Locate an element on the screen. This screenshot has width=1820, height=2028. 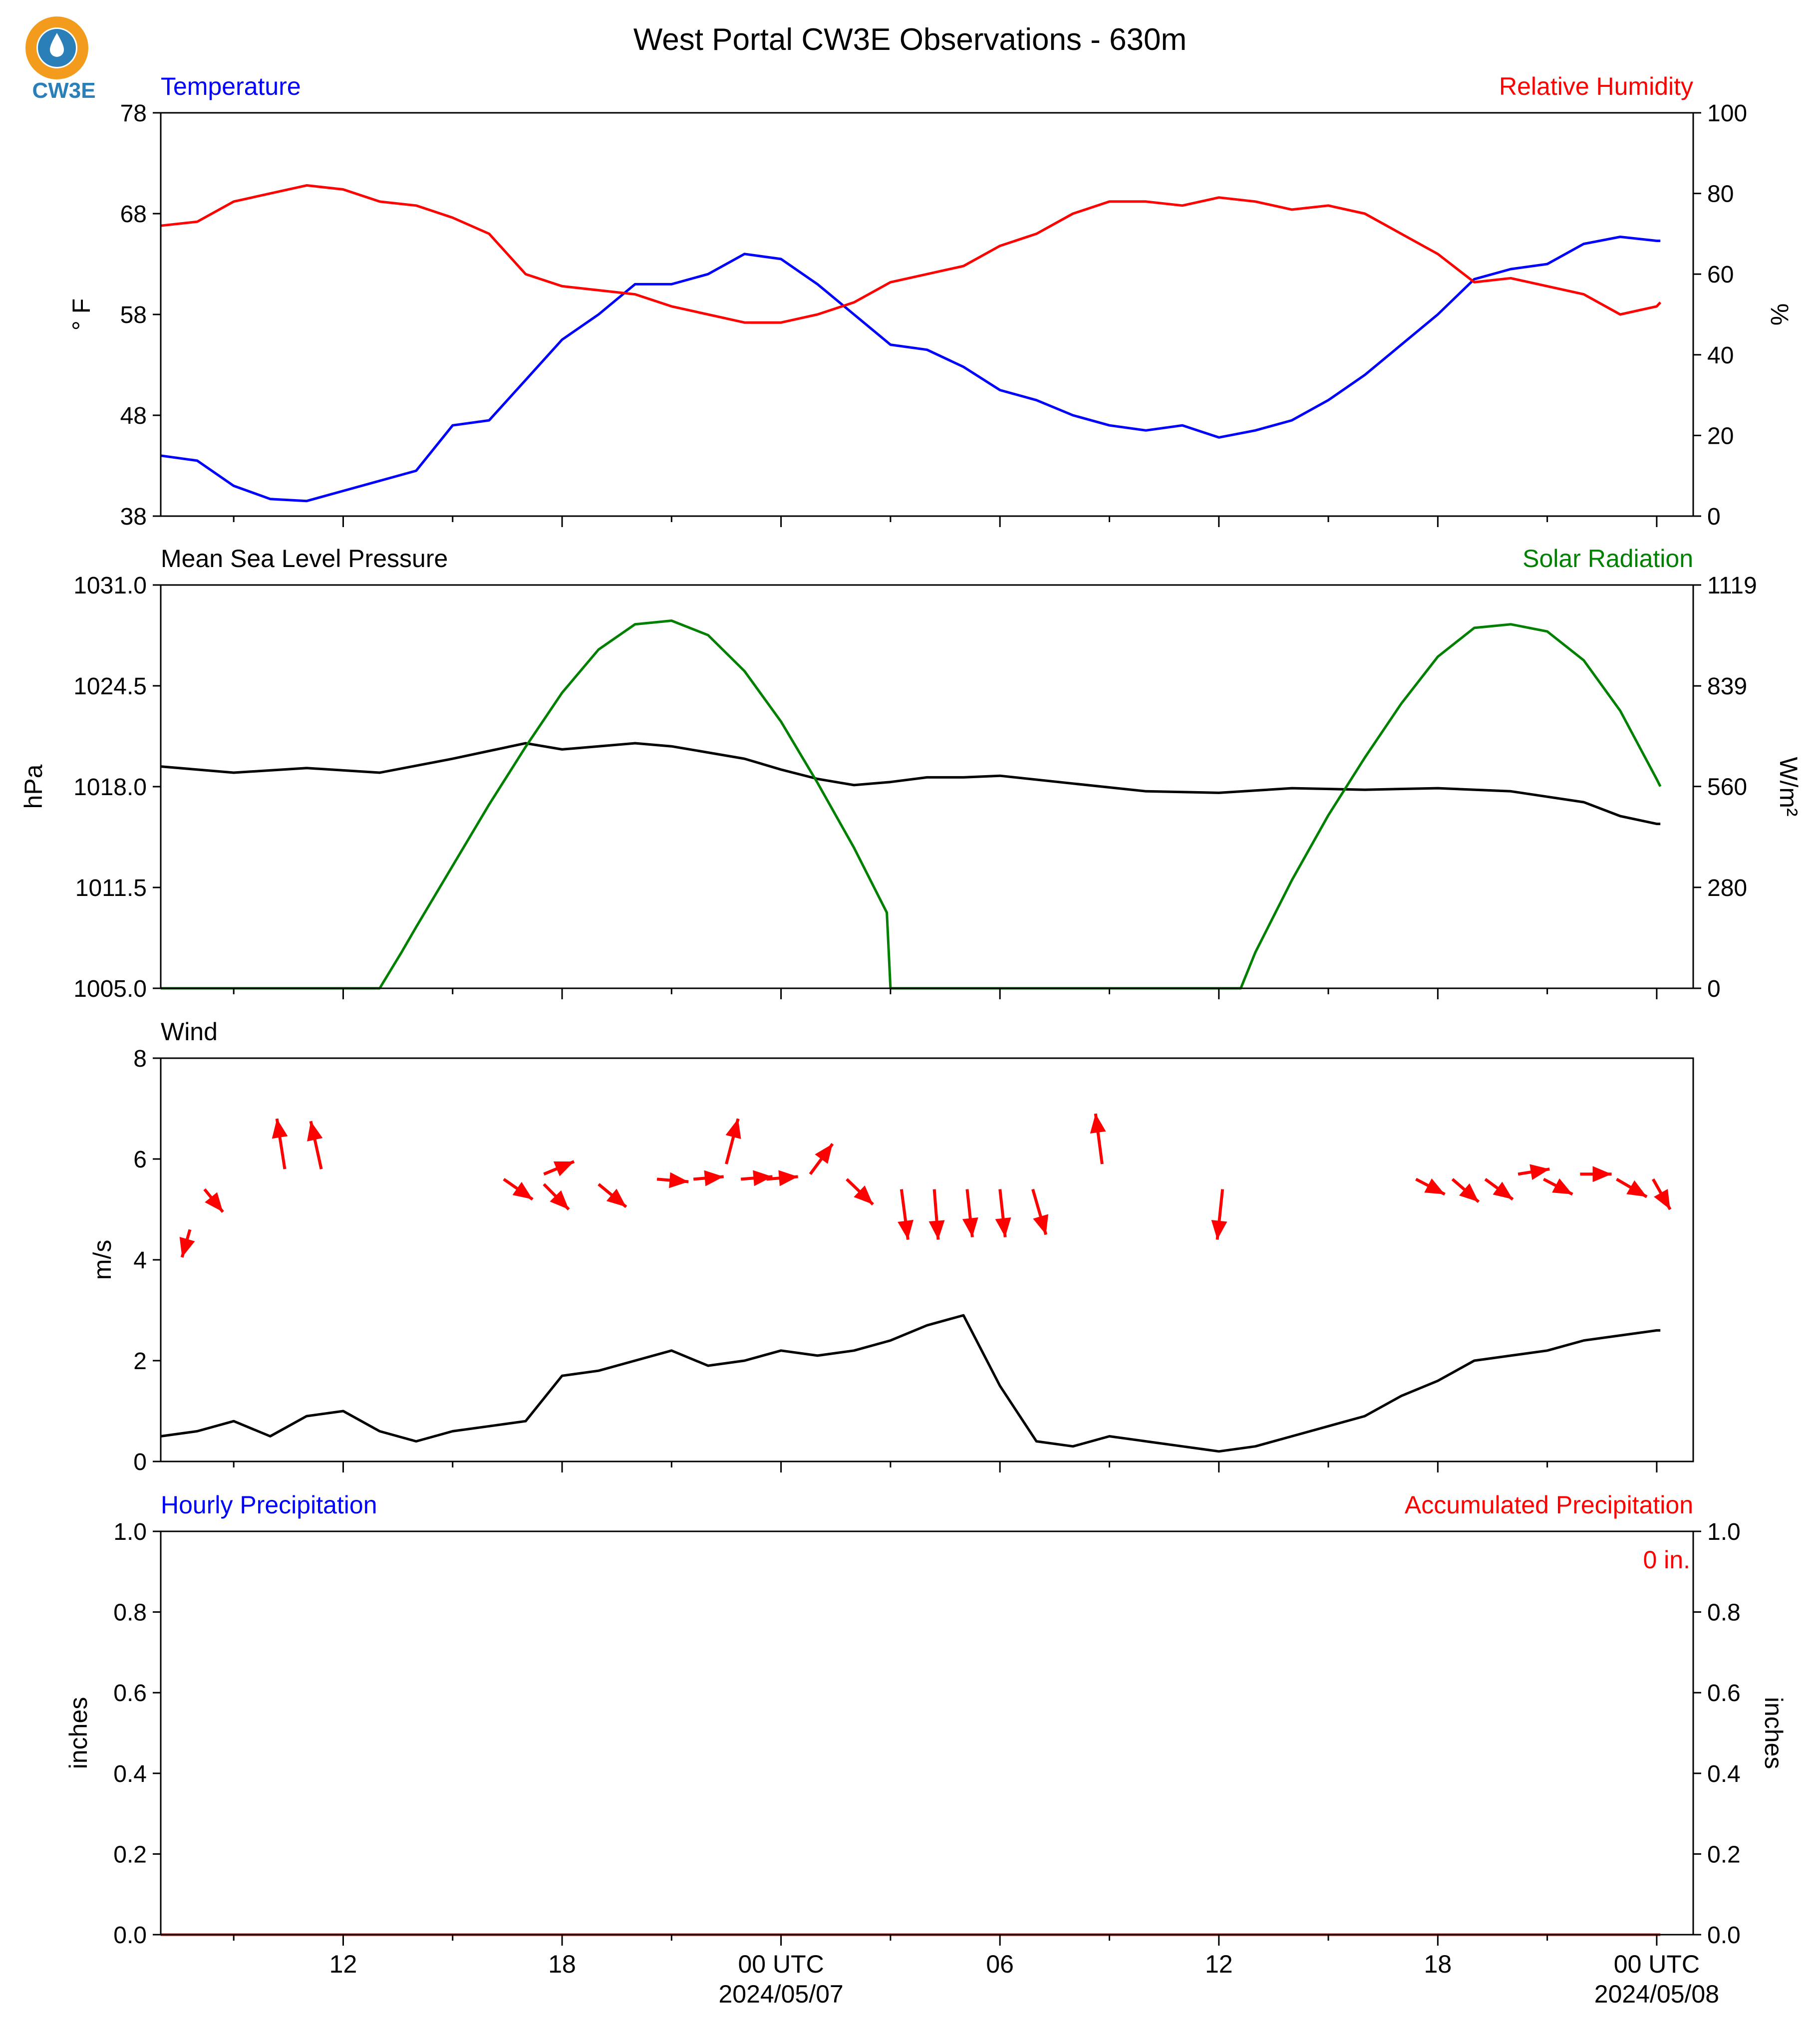
panel2-right-title: Solar Radiation is located at coordinates (1607, 559).